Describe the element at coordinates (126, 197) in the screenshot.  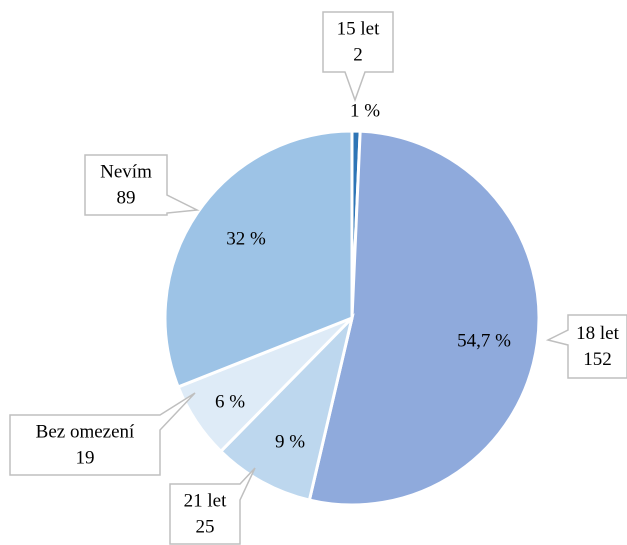
I see `value-label: 89` at that location.